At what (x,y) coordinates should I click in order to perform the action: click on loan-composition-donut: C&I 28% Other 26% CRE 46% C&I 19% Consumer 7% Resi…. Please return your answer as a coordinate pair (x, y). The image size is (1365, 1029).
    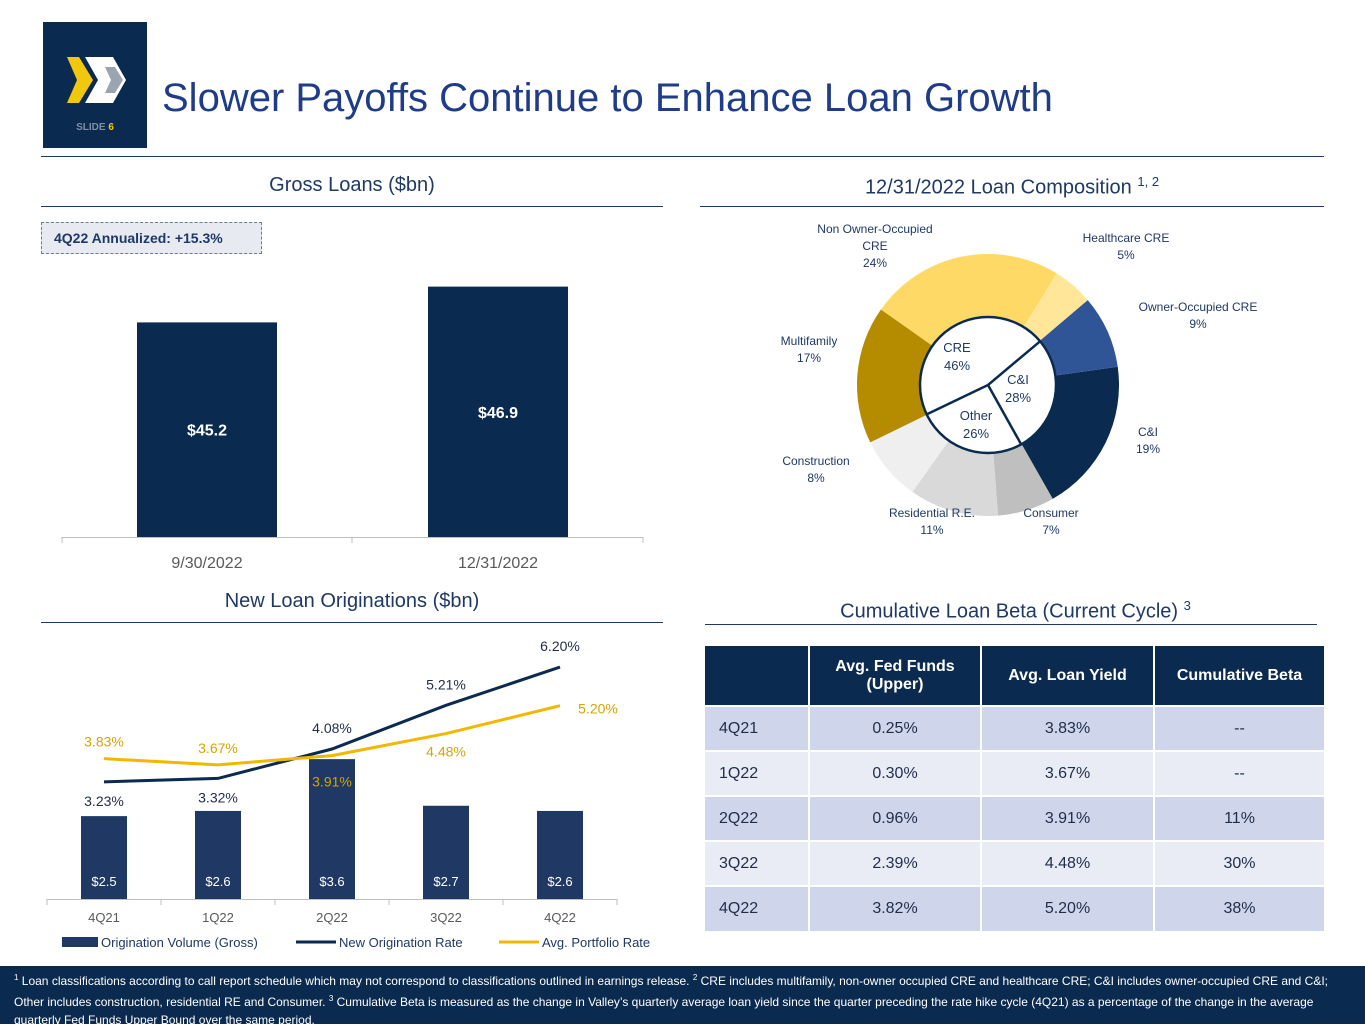
    Looking at the image, I should click on (1019, 379).